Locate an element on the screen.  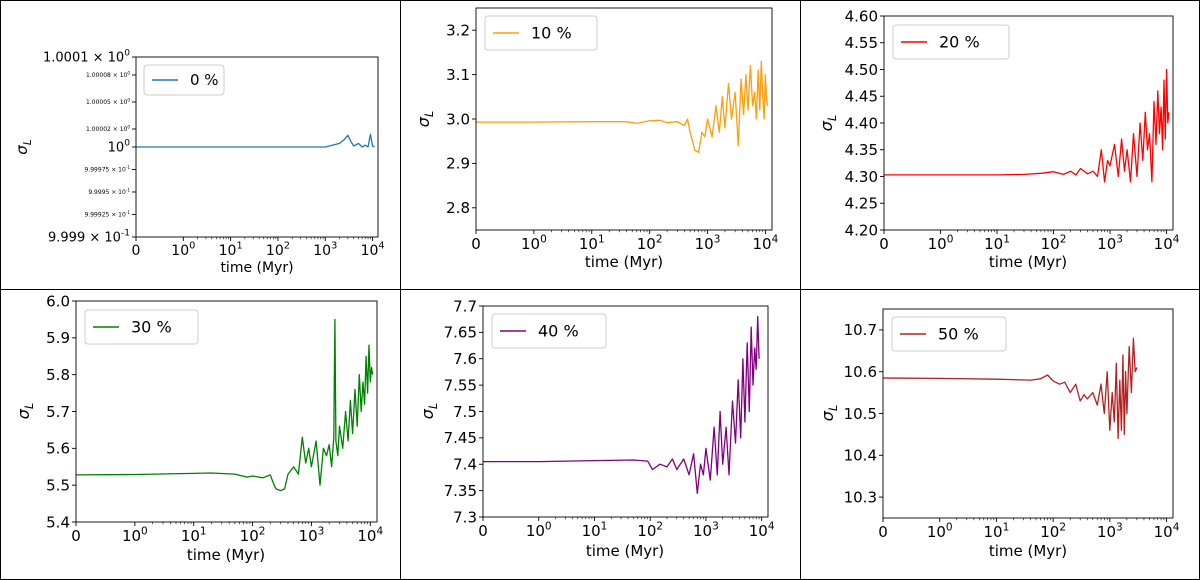
y-tick-label: 5.4 is located at coordinates (58, 522).